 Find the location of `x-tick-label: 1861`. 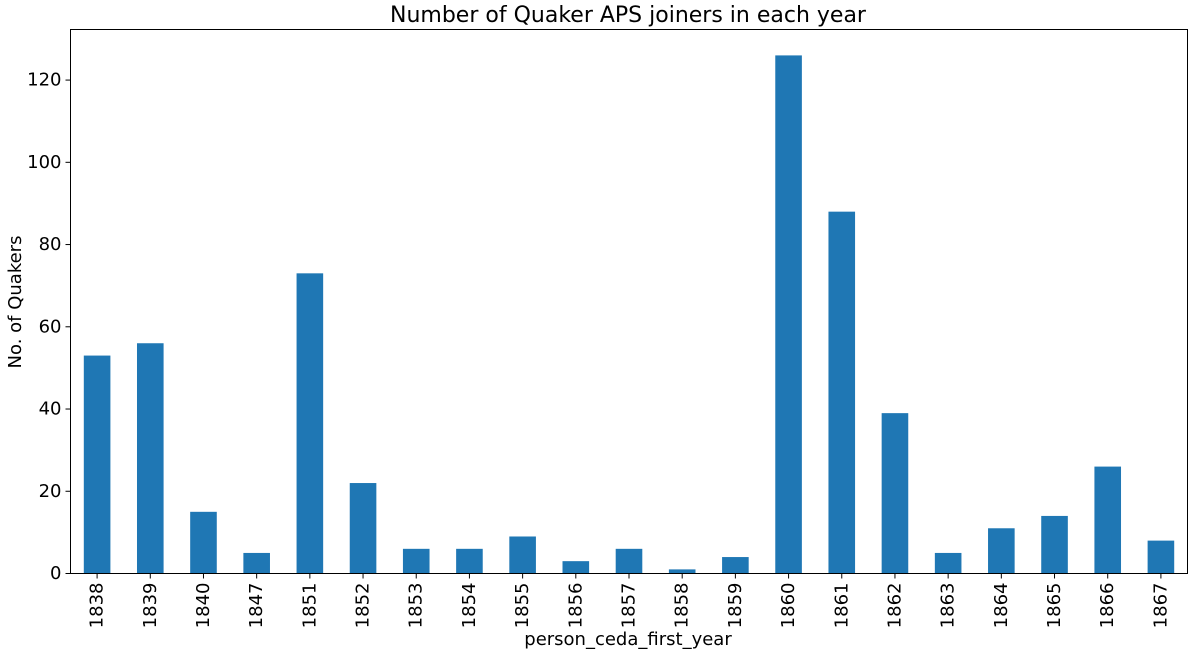

x-tick-label: 1861 is located at coordinates (841, 606).